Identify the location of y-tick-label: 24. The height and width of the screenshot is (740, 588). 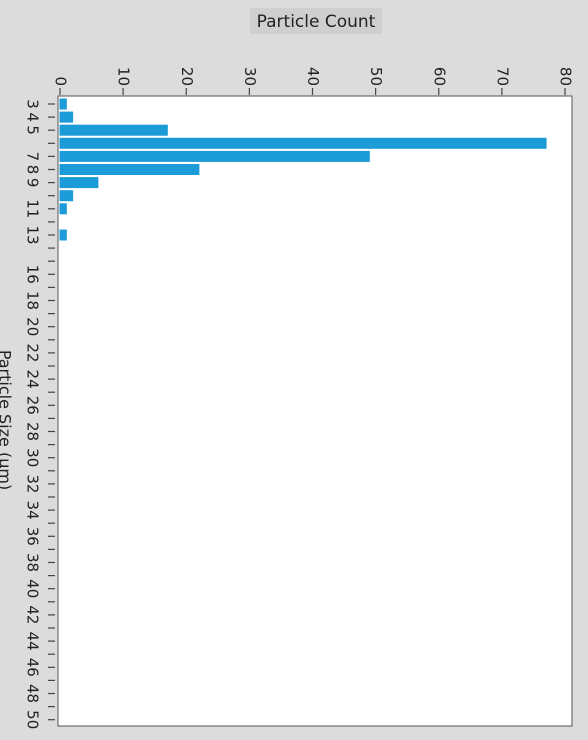
(33, 379).